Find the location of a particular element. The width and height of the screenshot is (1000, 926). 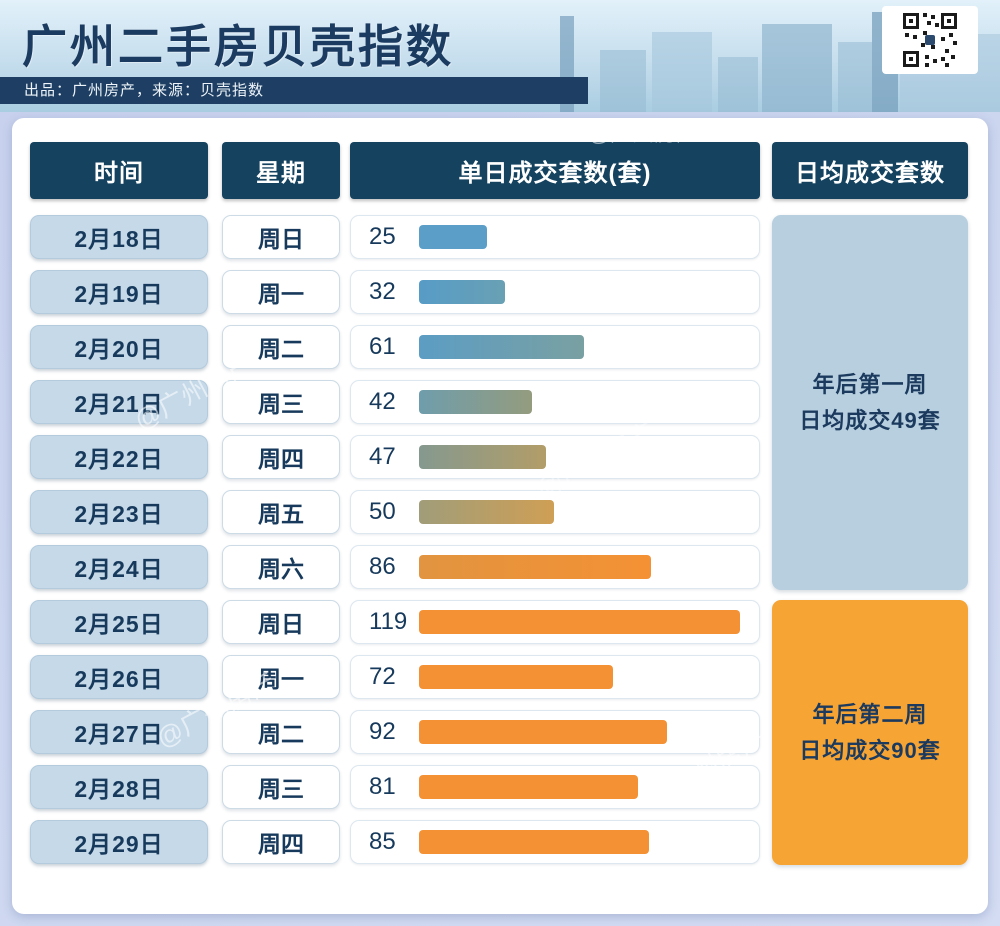

week-label: 周六 is located at coordinates (281, 569).